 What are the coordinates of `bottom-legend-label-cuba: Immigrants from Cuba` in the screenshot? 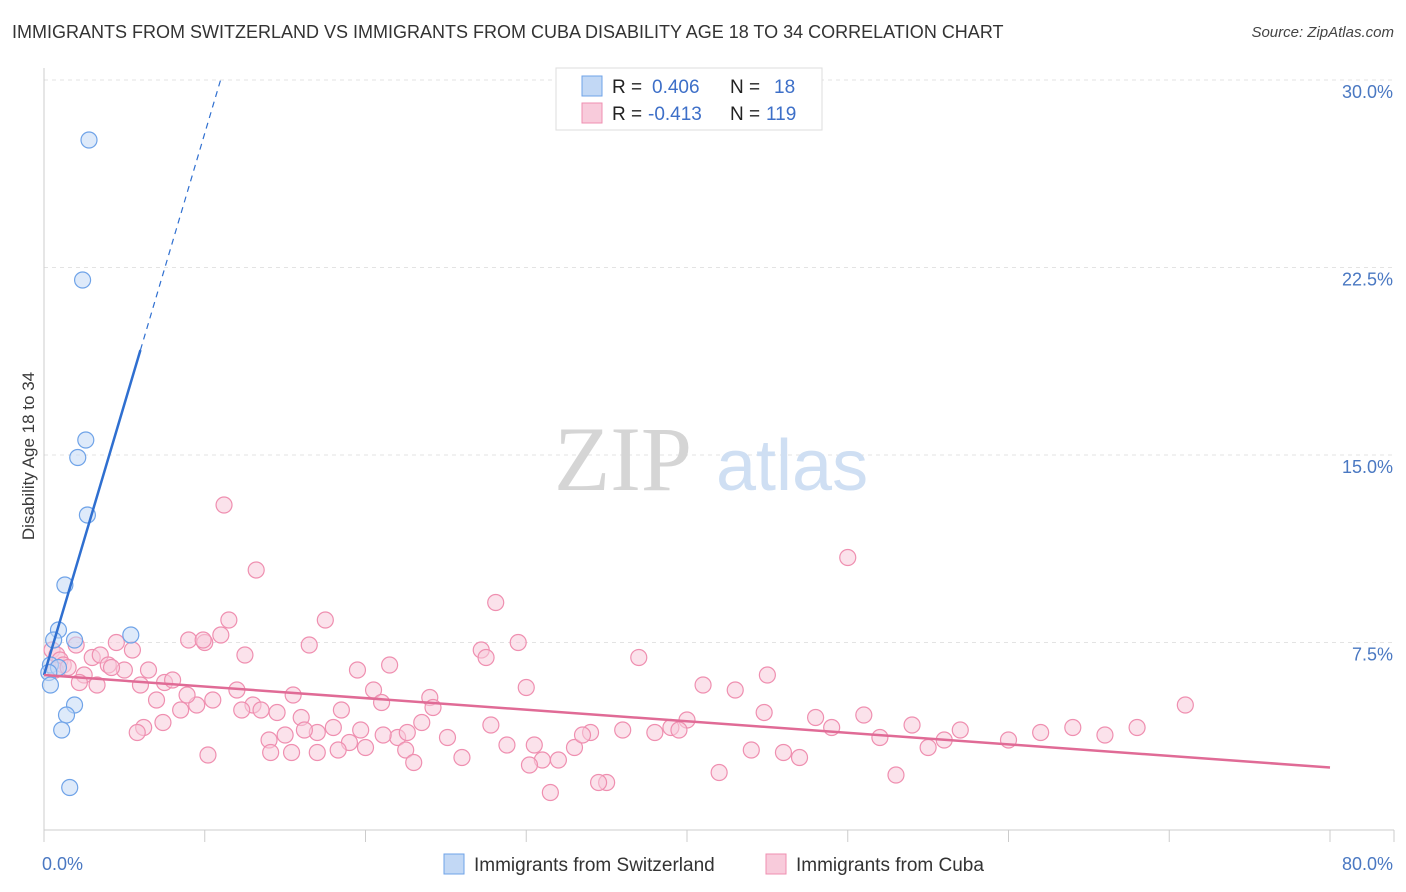 It's located at (890, 865).